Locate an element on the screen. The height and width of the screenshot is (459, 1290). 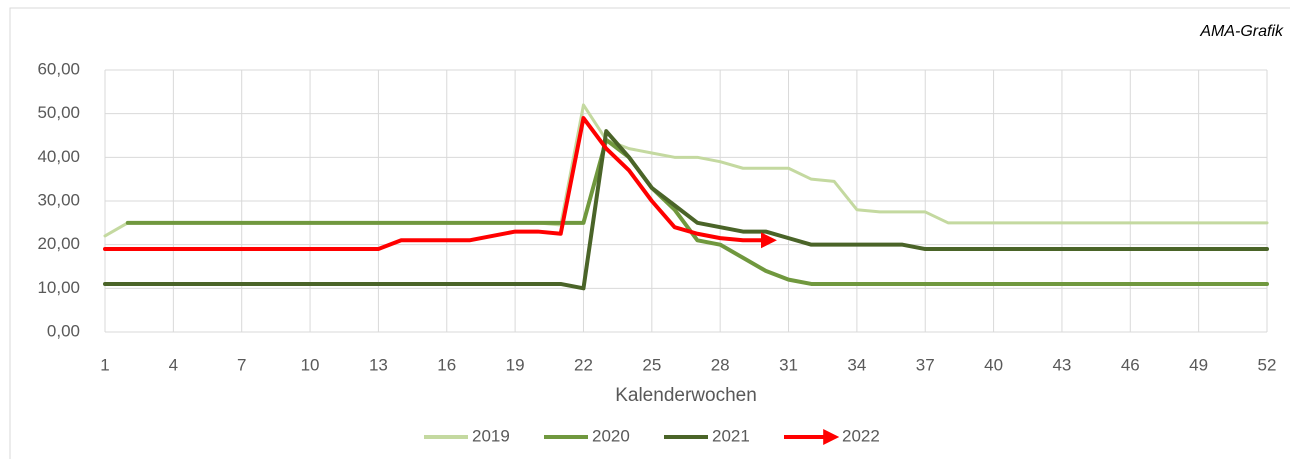
annotation: AMA-Grafik is located at coordinates (1241, 31).